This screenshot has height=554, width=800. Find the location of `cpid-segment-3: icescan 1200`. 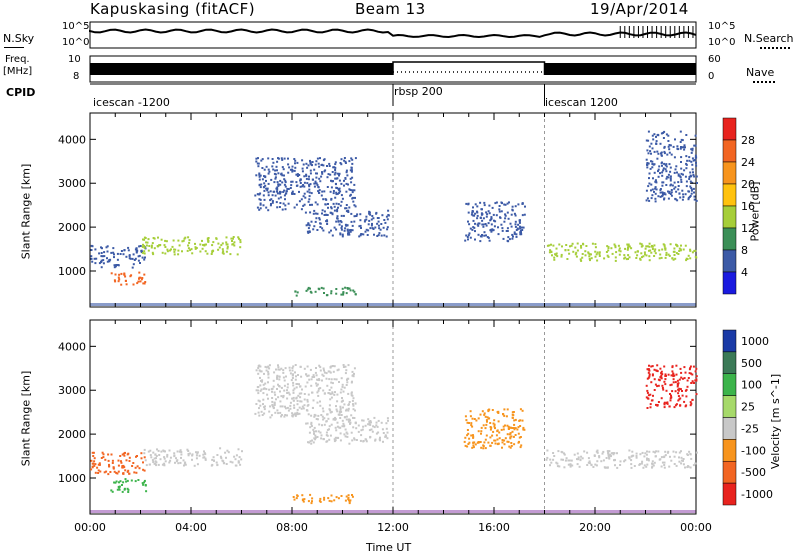

cpid-segment-3: icescan 1200 is located at coordinates (581, 102).